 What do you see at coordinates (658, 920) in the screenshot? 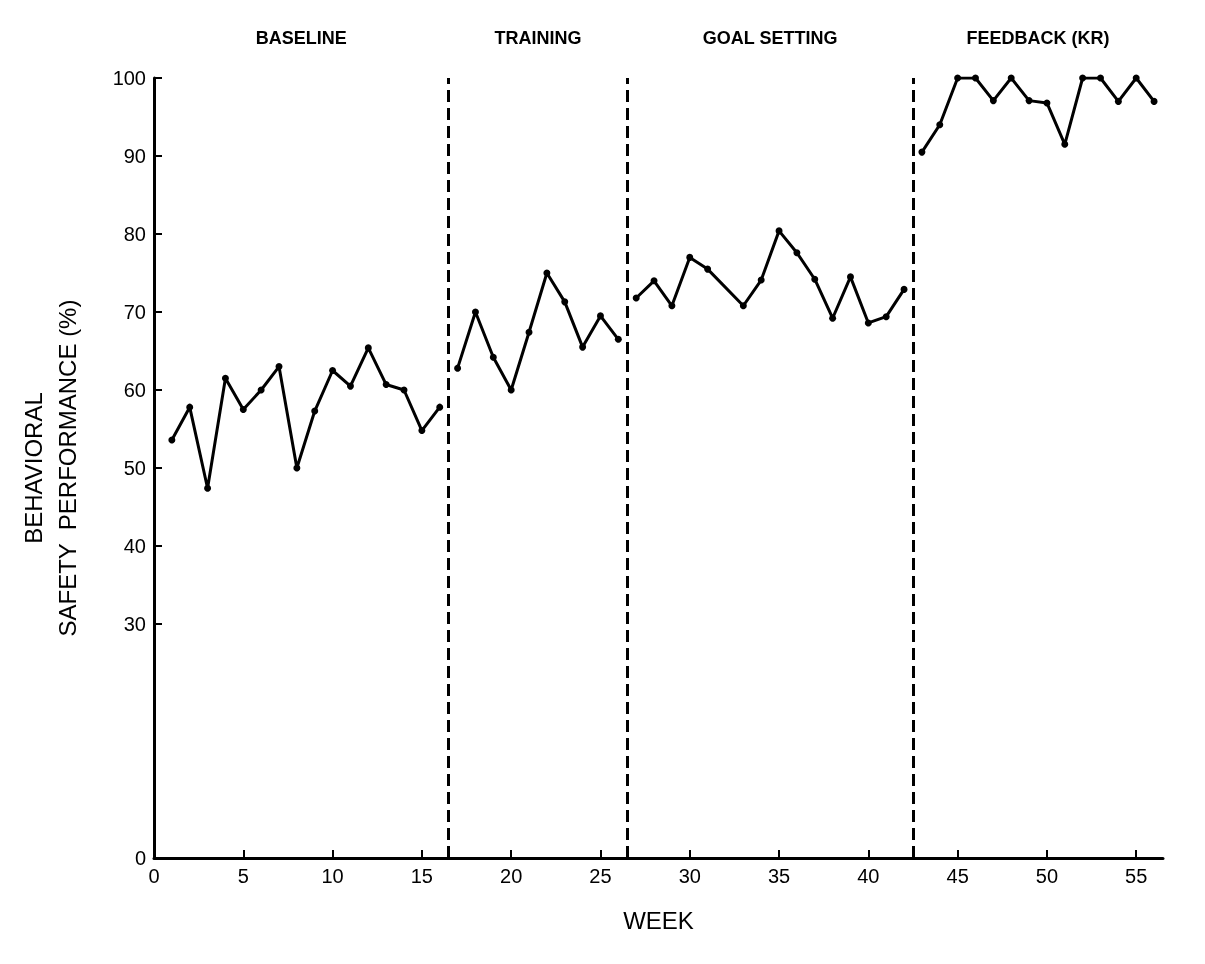
I see `x-axis-title: WEEK` at bounding box center [658, 920].